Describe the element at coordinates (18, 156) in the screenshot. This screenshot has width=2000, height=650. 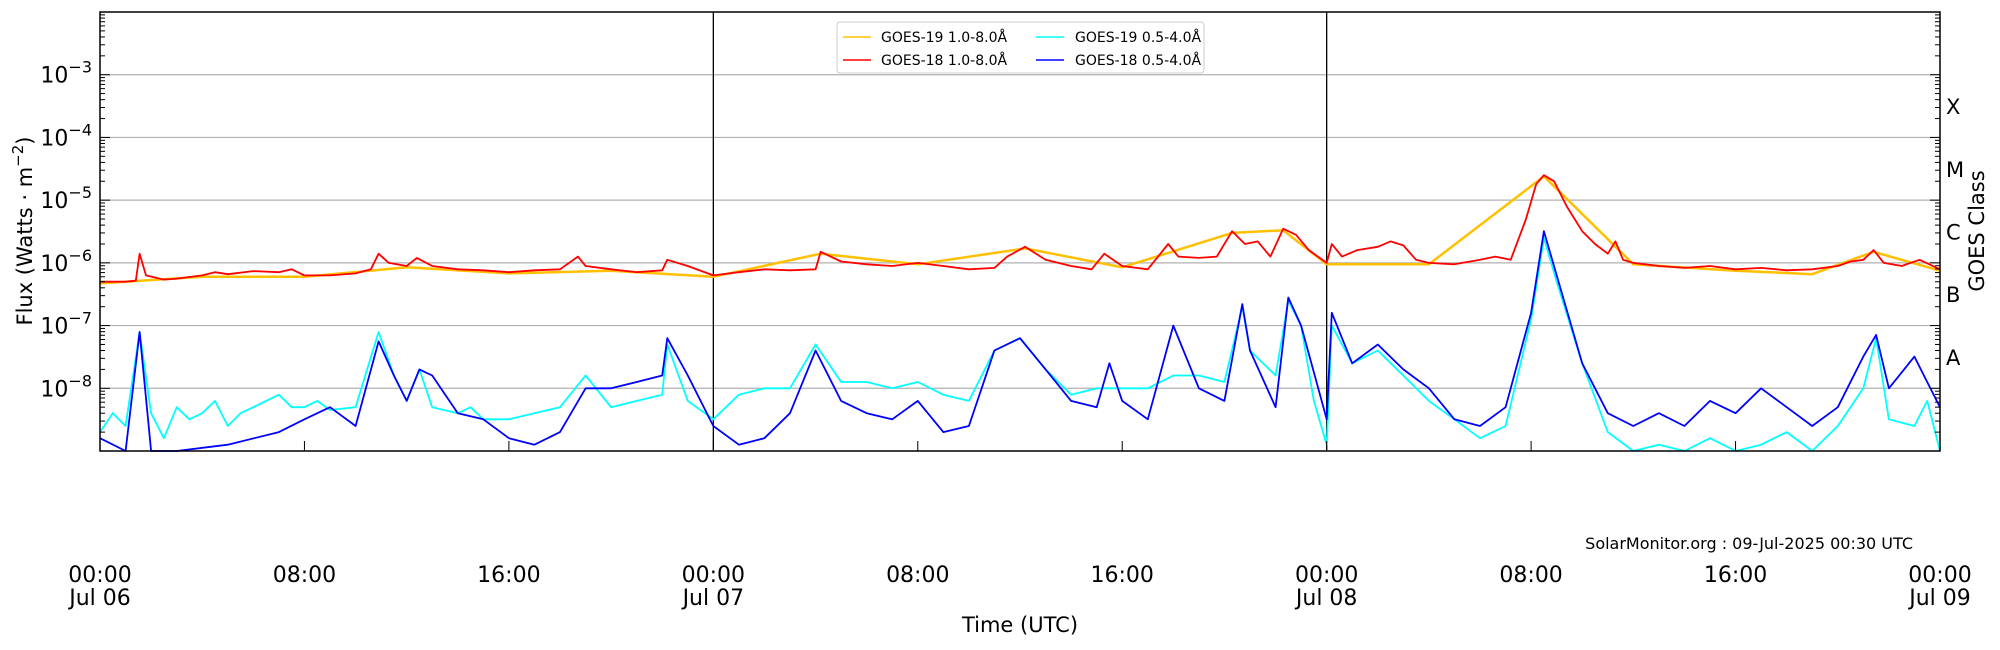
I see `y-axis-label-exponent: −2` at that location.